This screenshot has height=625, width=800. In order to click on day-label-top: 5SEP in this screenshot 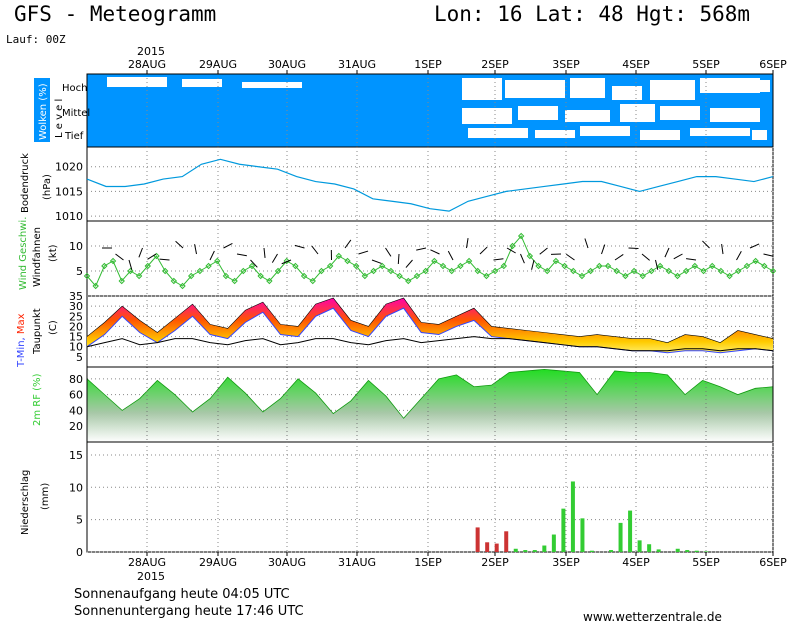, I will do `click(706, 64)`.